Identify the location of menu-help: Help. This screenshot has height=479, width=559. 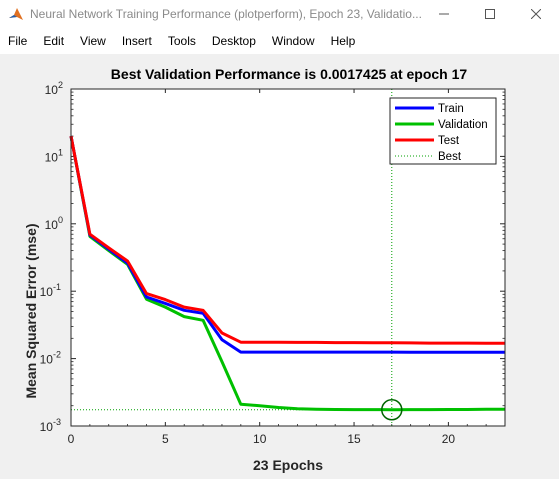
(343, 41).